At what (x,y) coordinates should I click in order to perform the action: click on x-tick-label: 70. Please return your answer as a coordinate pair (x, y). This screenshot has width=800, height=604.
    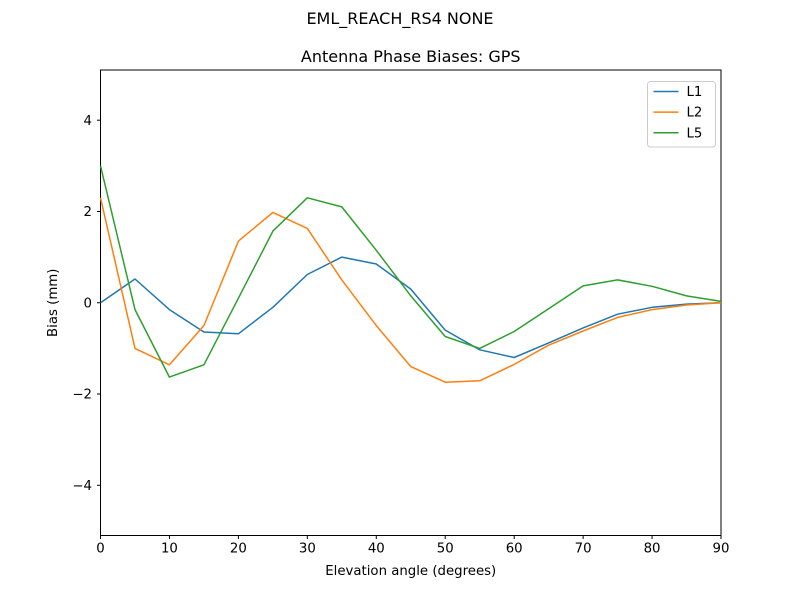
    Looking at the image, I should click on (583, 549).